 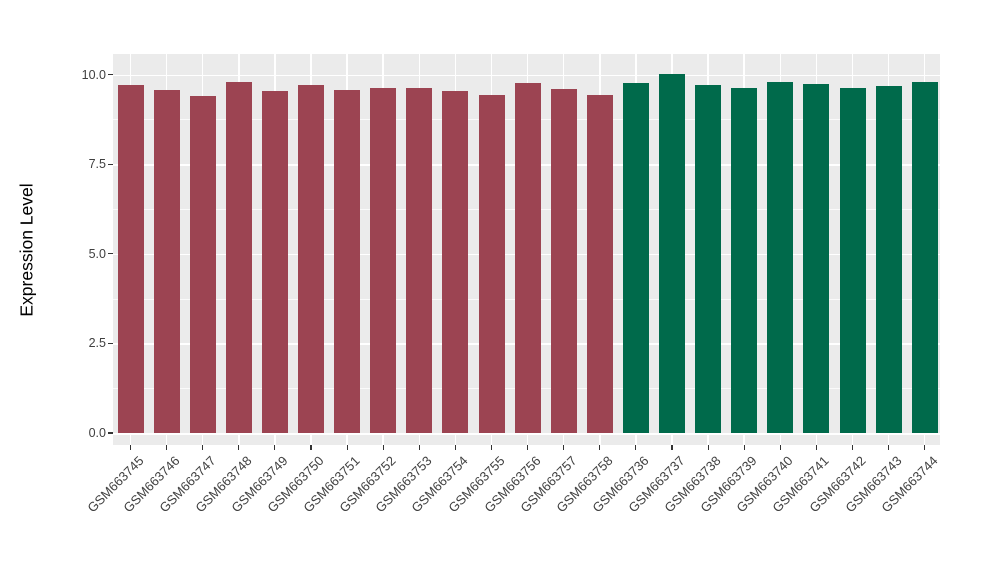 I want to click on bar-GSM663757, so click(x=563, y=261).